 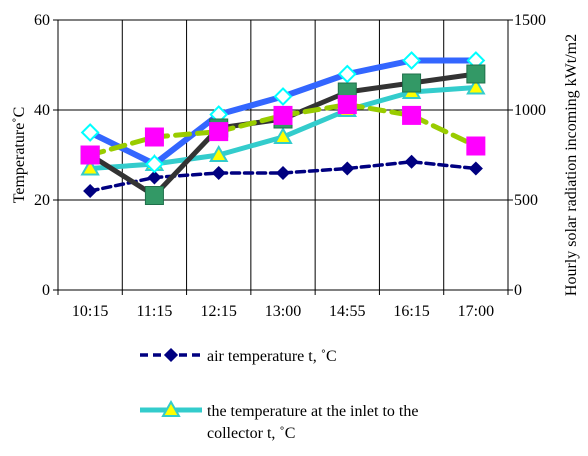 What do you see at coordinates (42, 110) in the screenshot?
I see `left-tick-label: 40` at bounding box center [42, 110].